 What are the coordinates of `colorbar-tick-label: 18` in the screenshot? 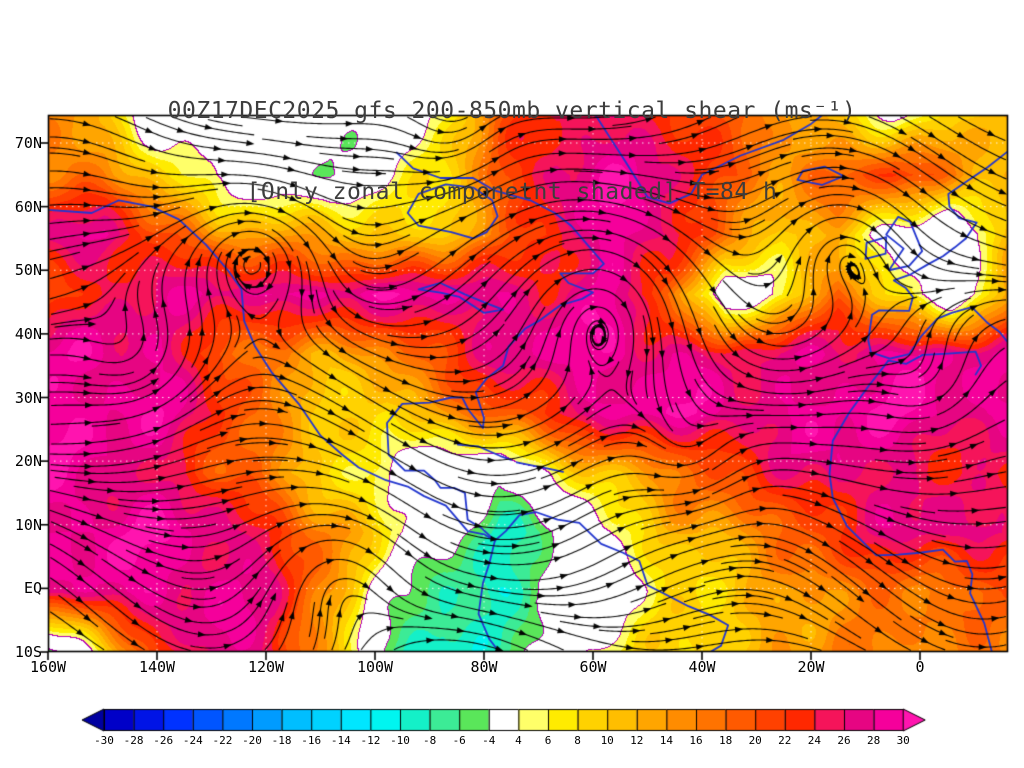 It's located at (725, 740).